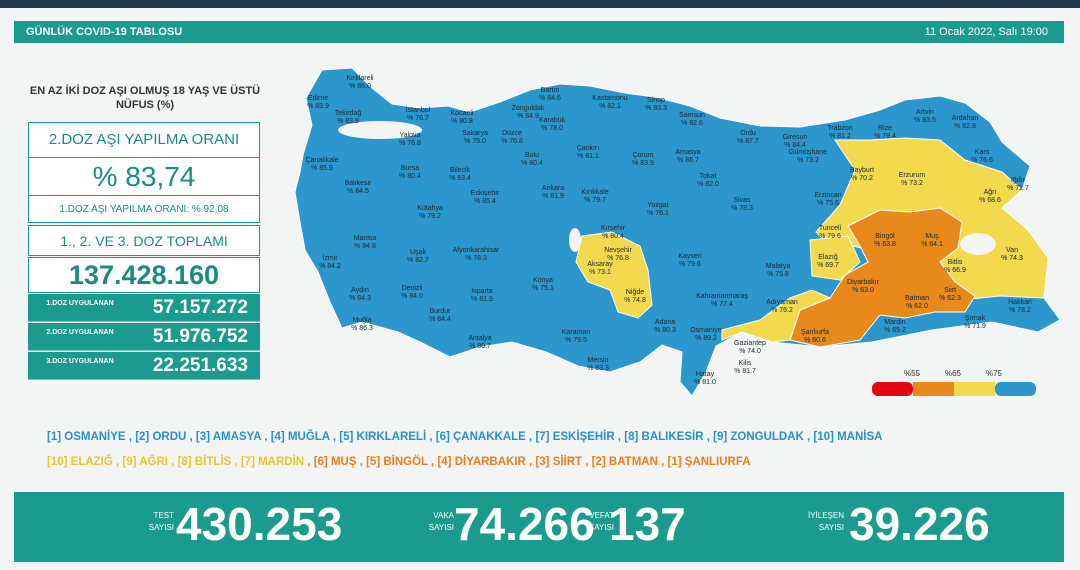 This screenshot has height=570, width=1080. Describe the element at coordinates (917, 298) in the screenshot. I see `province-name: Batman` at that location.